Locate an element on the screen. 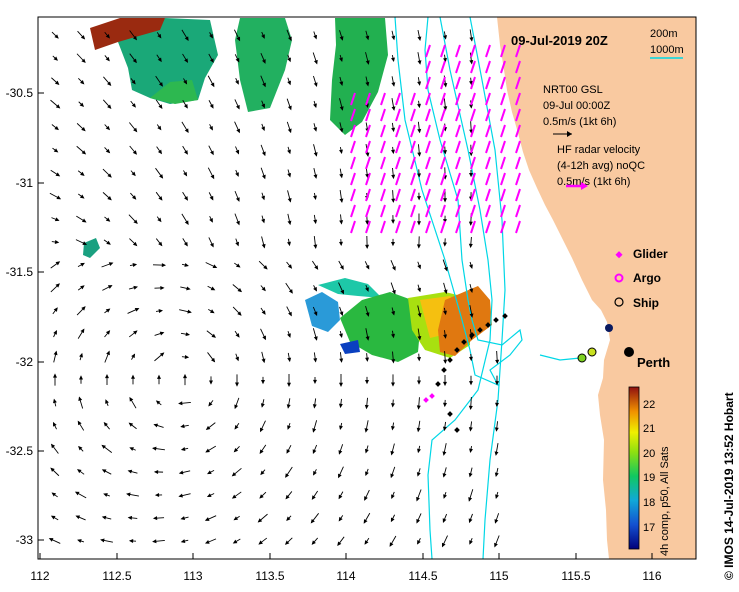  model-label-line2: 09-Jul 00:00Z is located at coordinates (577, 106).